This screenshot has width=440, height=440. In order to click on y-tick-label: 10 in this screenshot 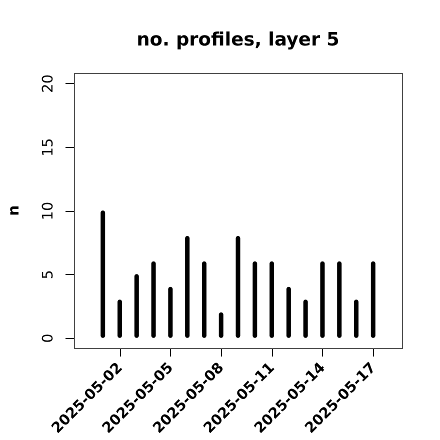, I will do `click(48, 211)`.